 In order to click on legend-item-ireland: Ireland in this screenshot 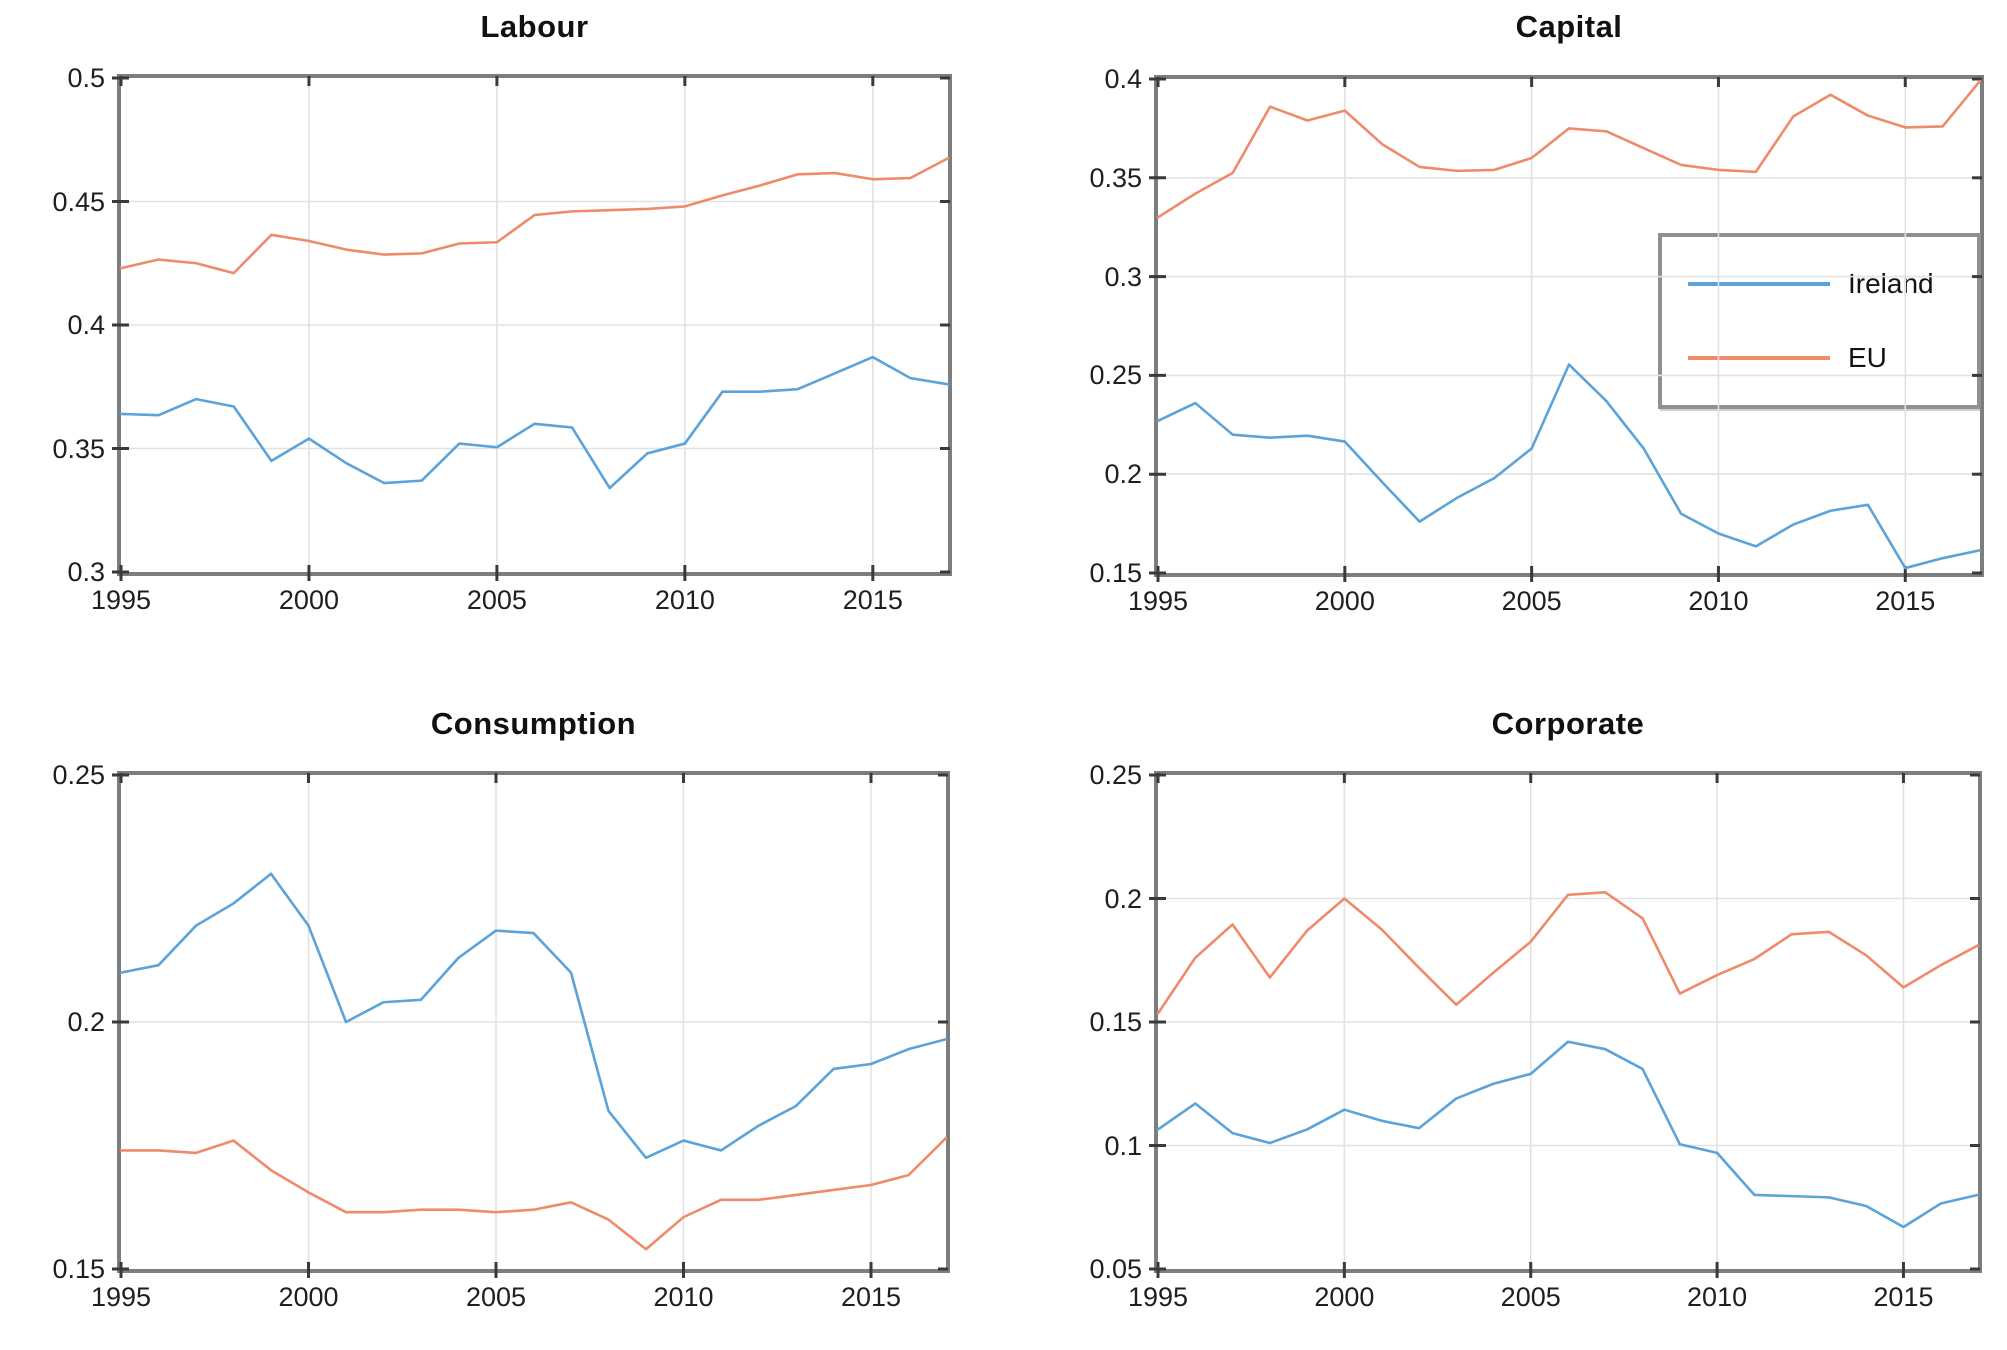, I will do `click(1819, 284)`.